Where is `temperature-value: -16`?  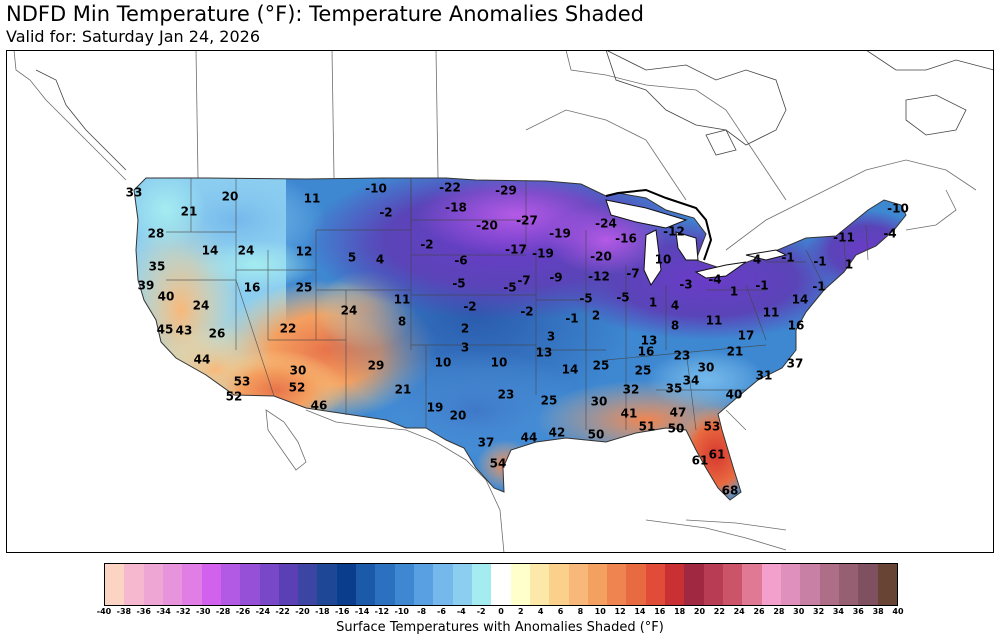
temperature-value: -16 is located at coordinates (626, 239).